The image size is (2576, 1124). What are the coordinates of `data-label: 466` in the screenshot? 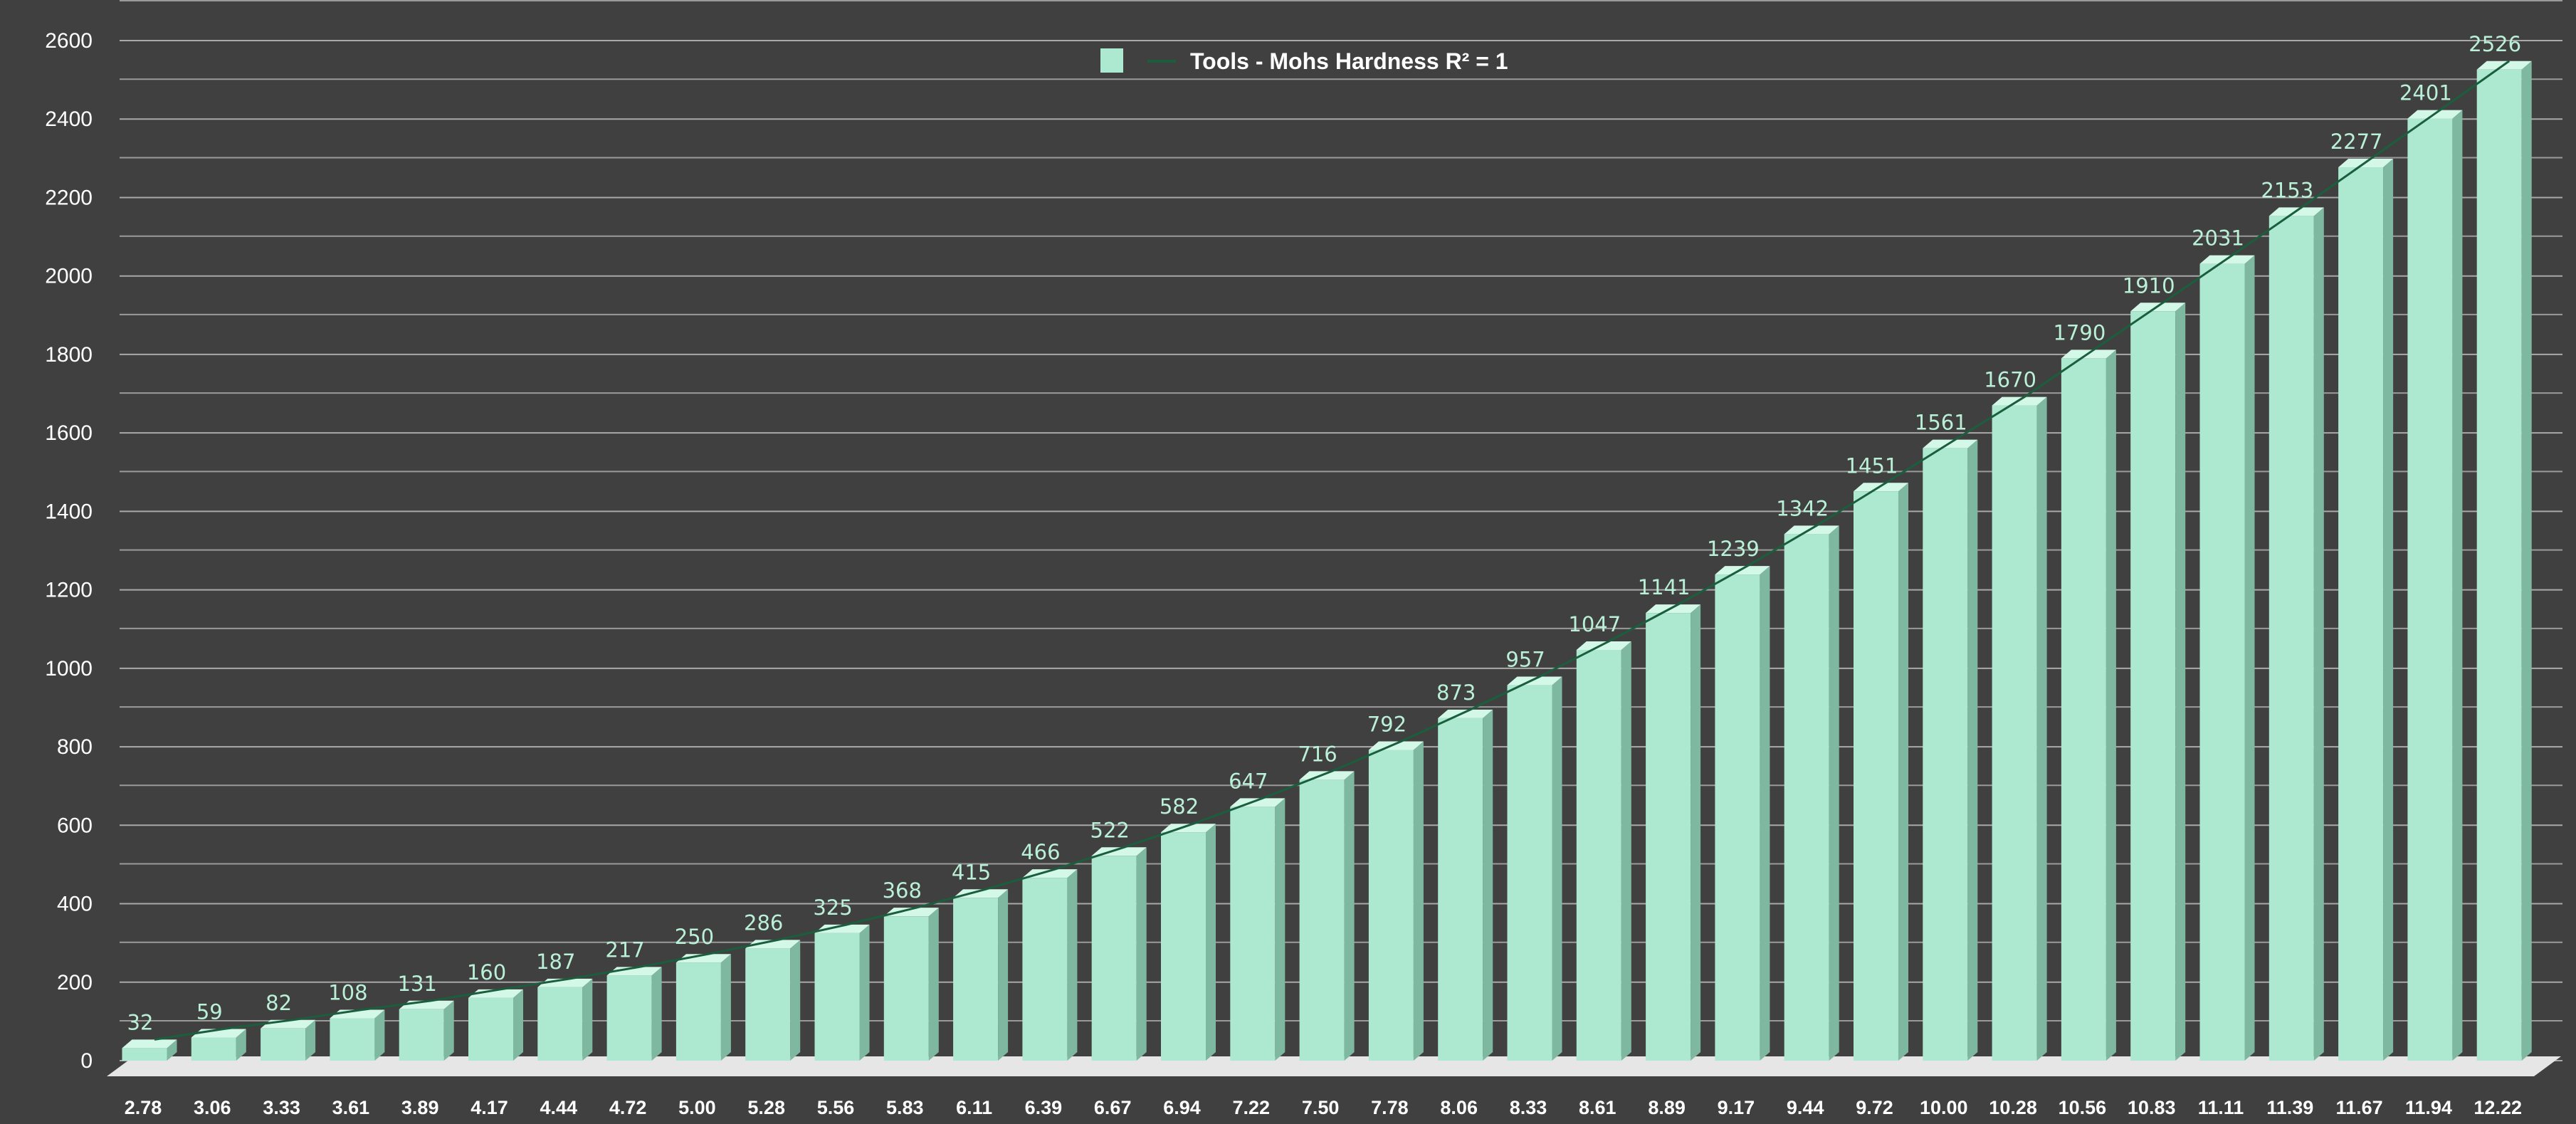 It's located at (1041, 852).